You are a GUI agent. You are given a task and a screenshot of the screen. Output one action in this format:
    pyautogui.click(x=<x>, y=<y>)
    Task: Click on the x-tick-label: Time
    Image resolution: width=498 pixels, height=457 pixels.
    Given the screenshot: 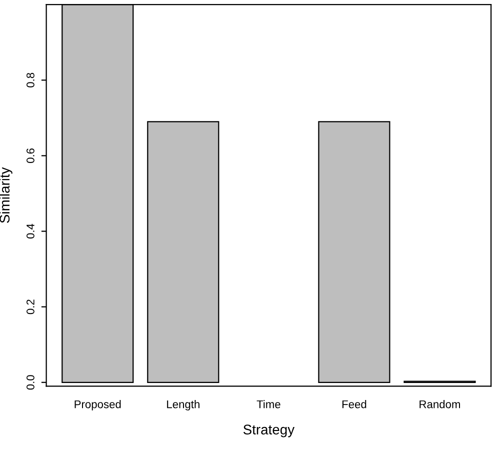 What is the action you would take?
    pyautogui.click(x=268, y=404)
    